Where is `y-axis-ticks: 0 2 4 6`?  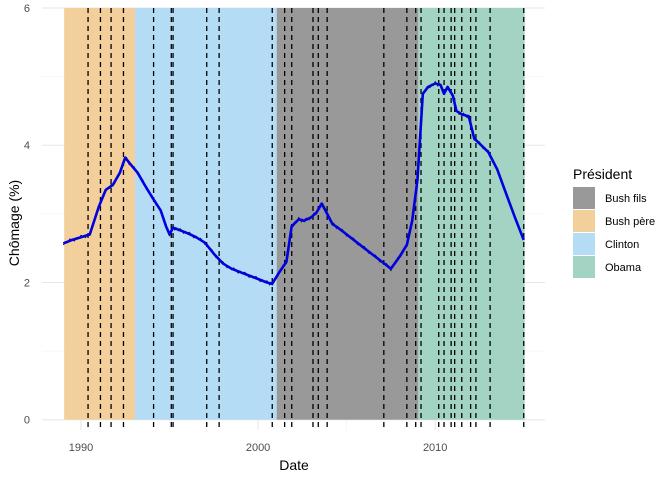
y-axis-ticks: 0 2 4 6 is located at coordinates (27, 215).